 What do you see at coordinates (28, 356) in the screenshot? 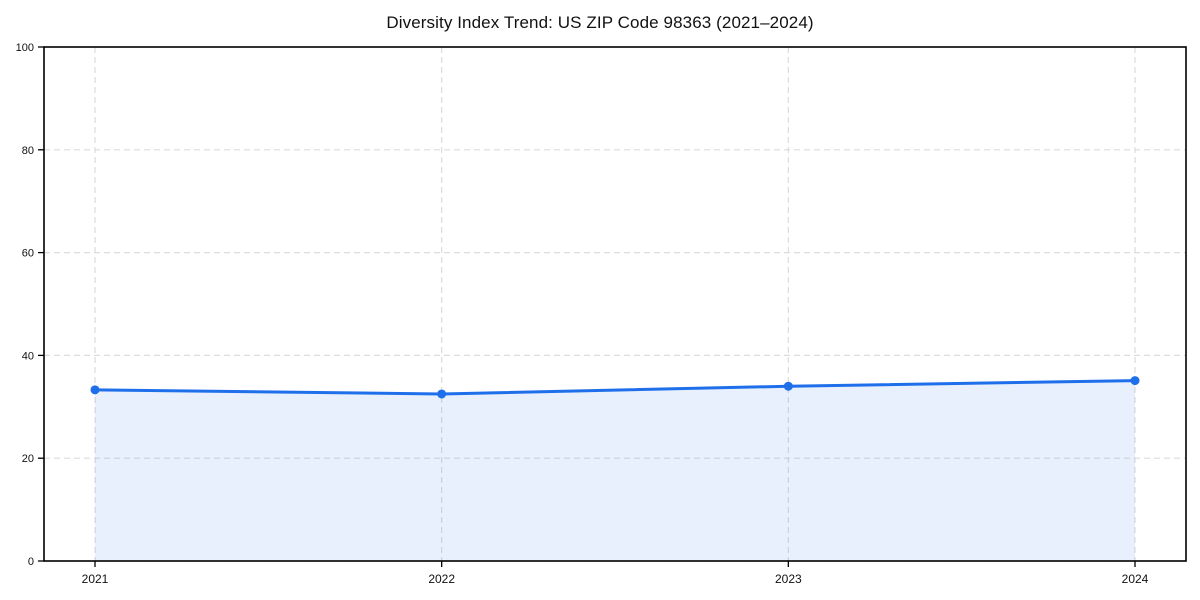
I see `y-tick-label: 40` at bounding box center [28, 356].